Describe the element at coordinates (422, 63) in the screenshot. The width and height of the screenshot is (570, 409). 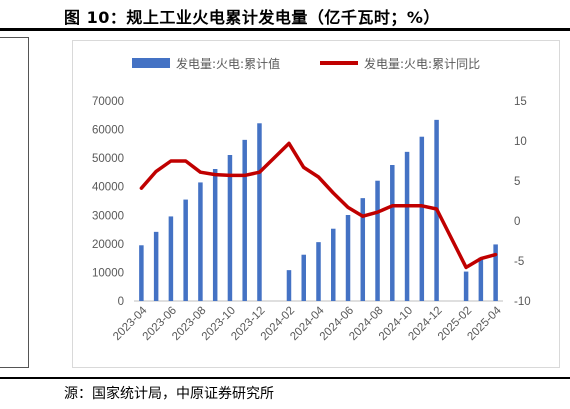
I see `legend-line-label: 发电量:火电:累计同比` at that location.